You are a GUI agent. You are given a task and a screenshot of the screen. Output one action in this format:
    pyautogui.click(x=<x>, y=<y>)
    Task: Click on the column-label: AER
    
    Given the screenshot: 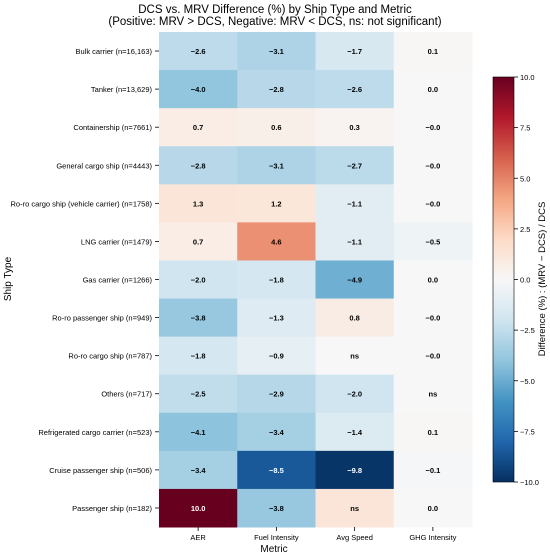 What is the action you would take?
    pyautogui.click(x=198, y=537)
    